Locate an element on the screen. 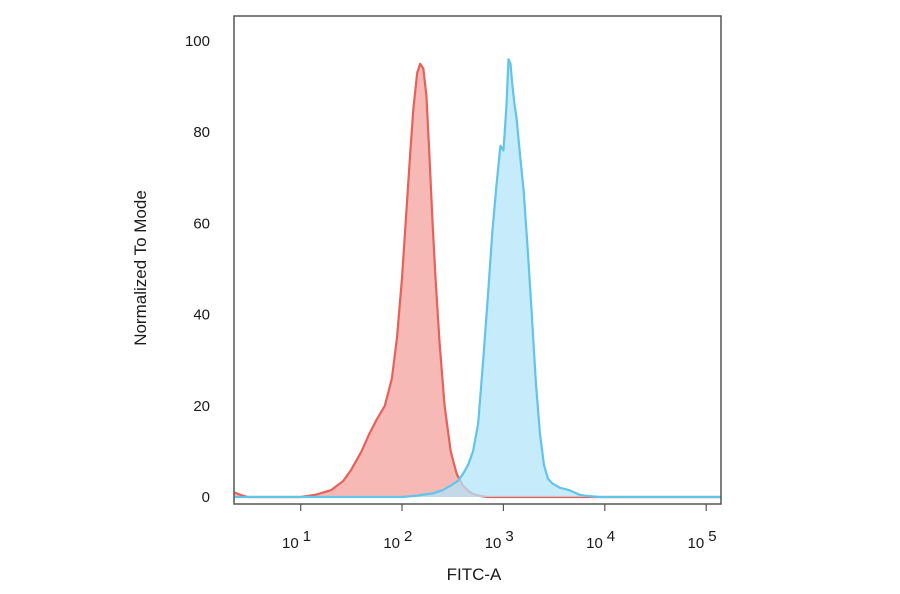  x-tick-label-exponent: 3 is located at coordinates (509, 536).